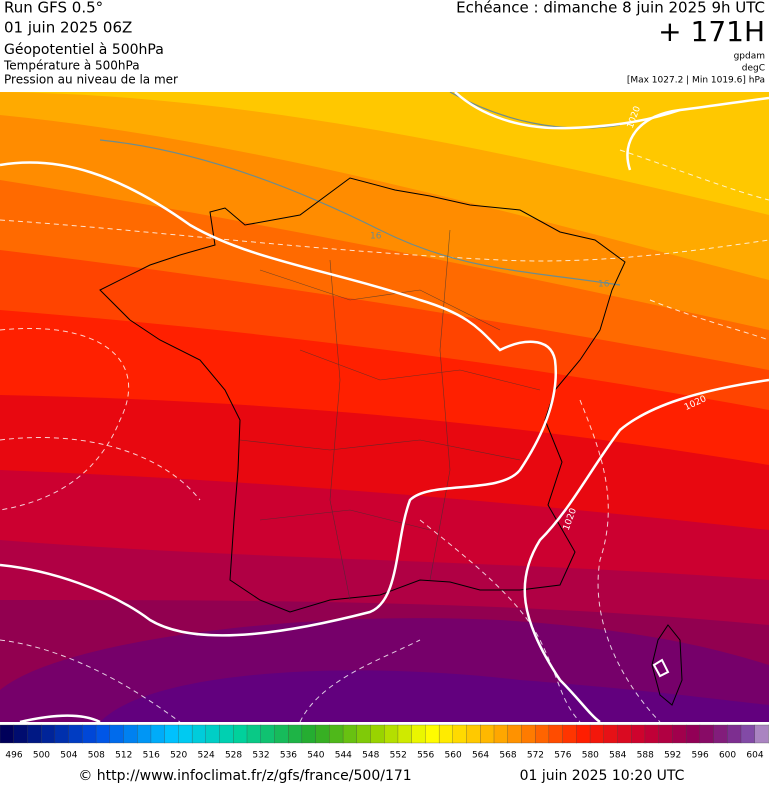 This screenshot has height=790, width=769. Describe the element at coordinates (151, 756) in the screenshot. I see `colorbar-label: 516` at that location.